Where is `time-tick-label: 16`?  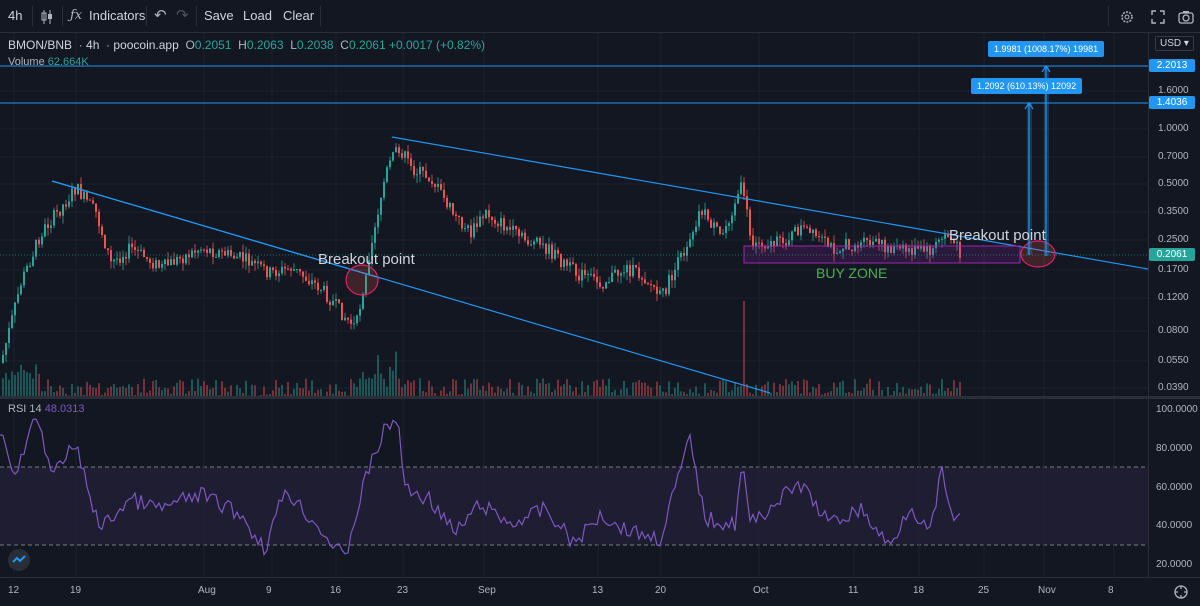 time-tick-label: 16 is located at coordinates (335, 590).